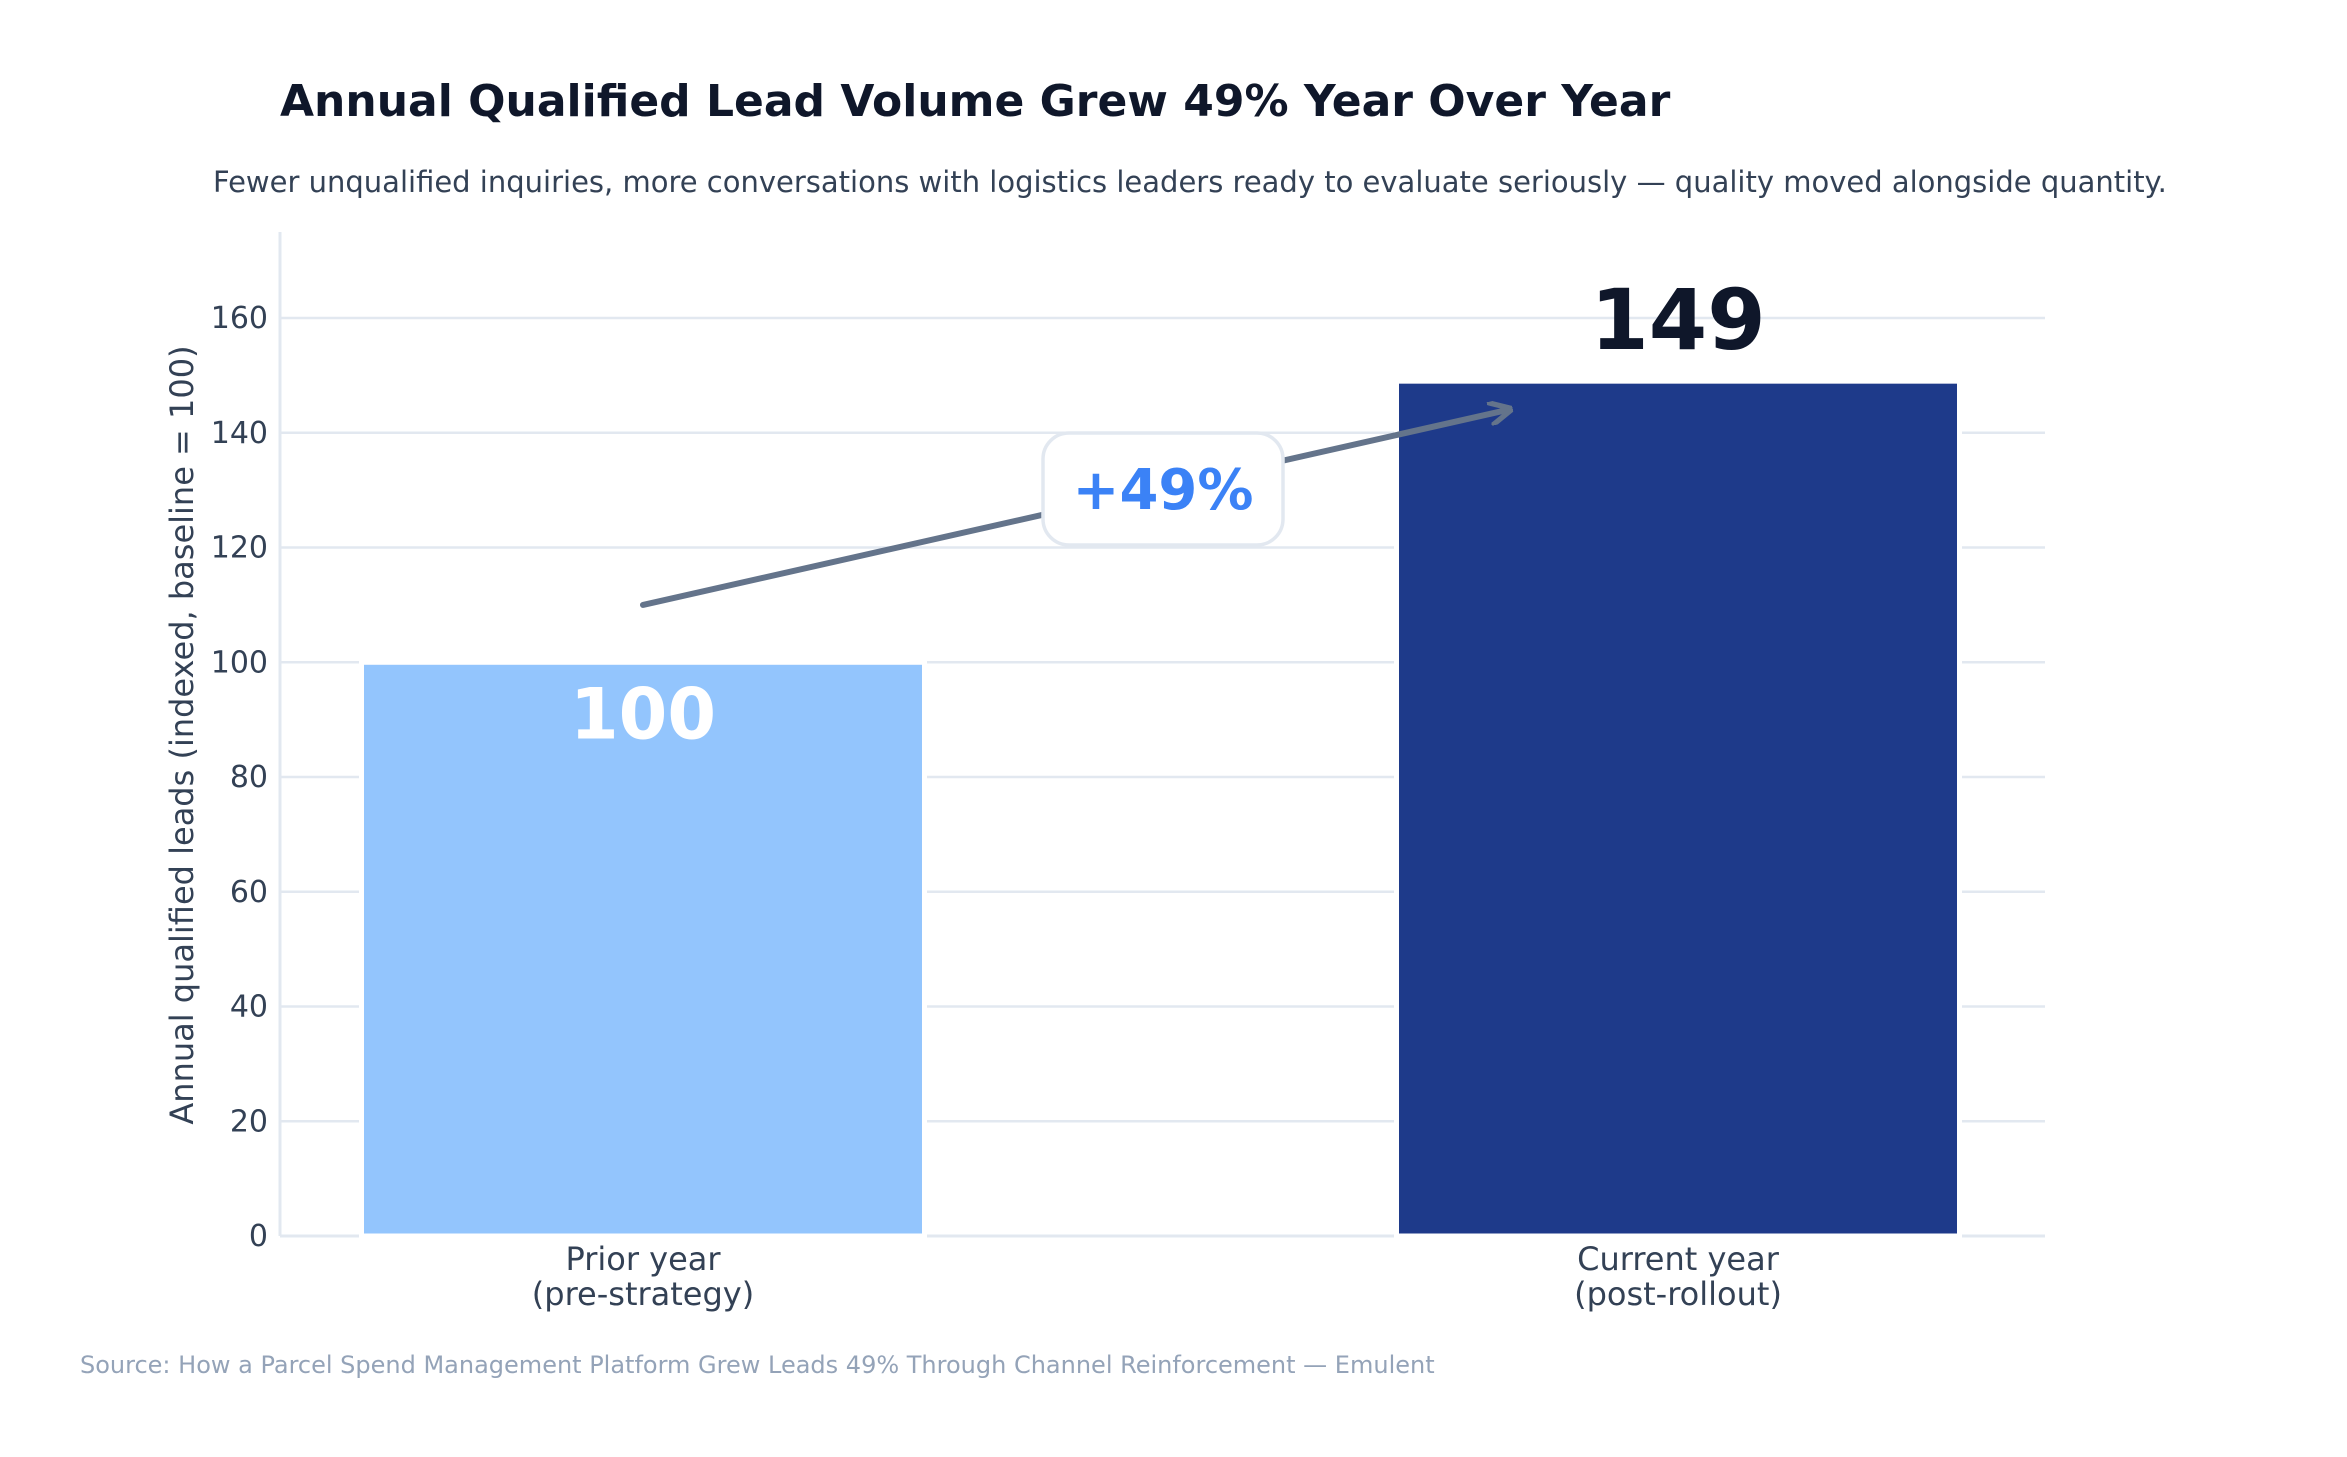 This screenshot has width=2347, height=1457. Describe the element at coordinates (239, 662) in the screenshot. I see `y-tick-label: 100` at that location.